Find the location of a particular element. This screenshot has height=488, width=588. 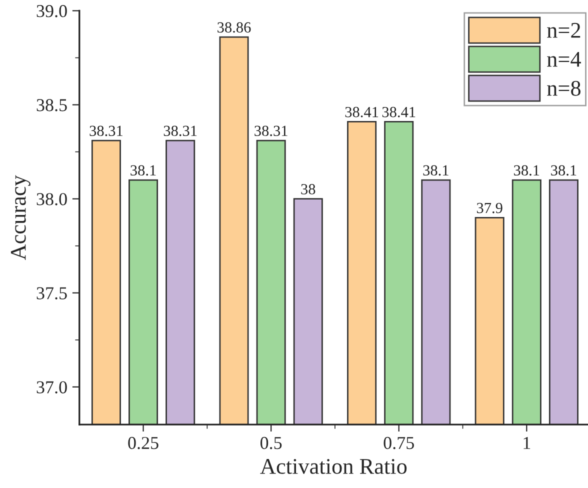

y-tick-label: 38.5 is located at coordinates (51, 105).